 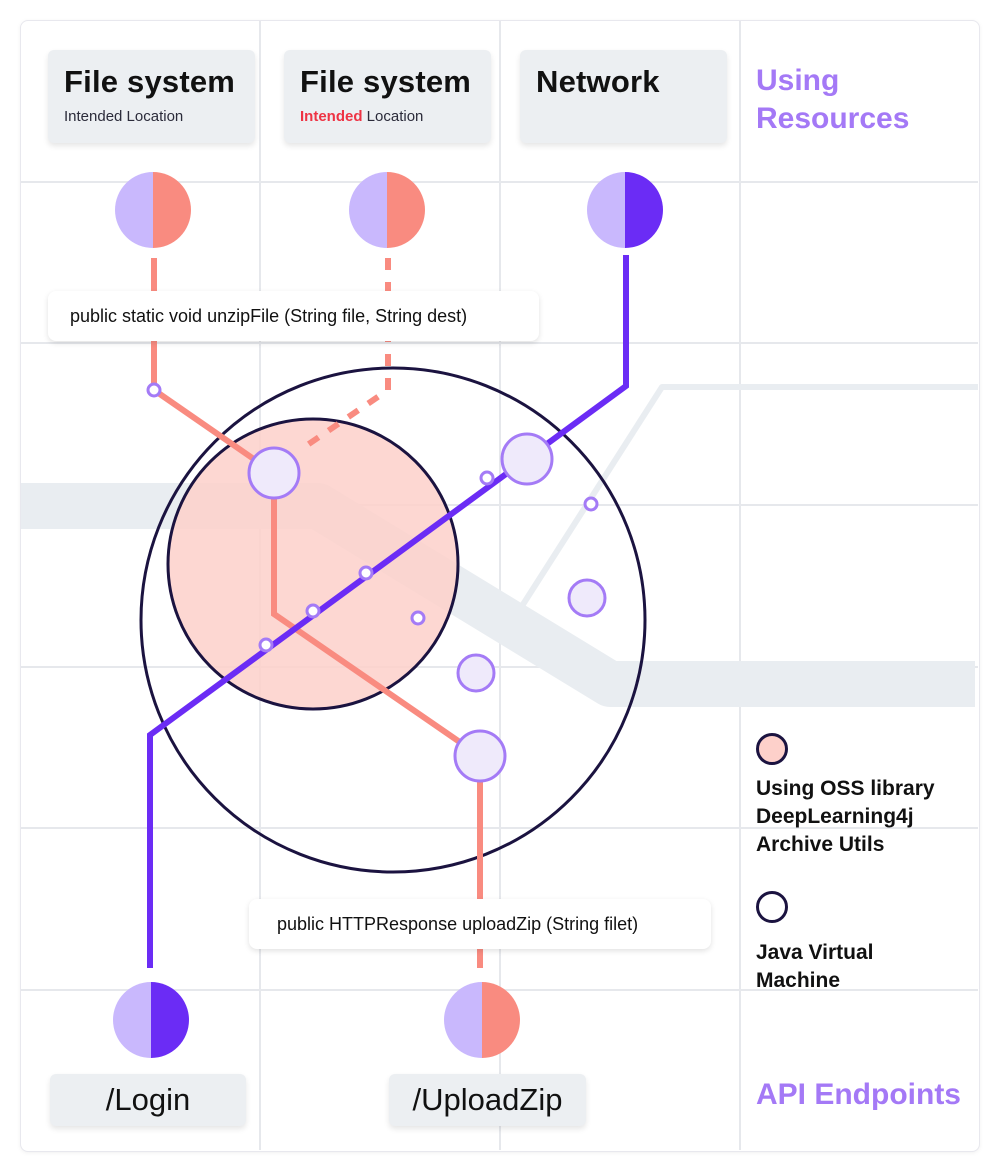 I want to click on small-nodes, so click(x=372, y=517).